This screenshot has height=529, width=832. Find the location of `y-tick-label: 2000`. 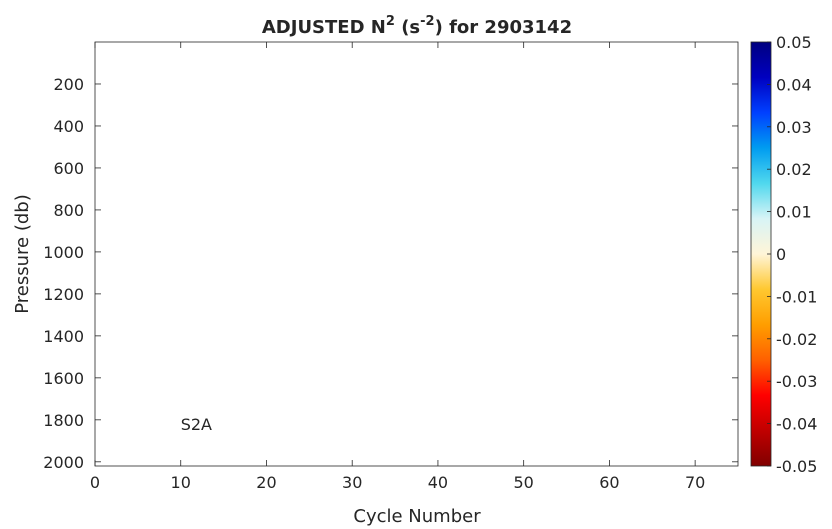

y-tick-label: 2000 is located at coordinates (63, 462).